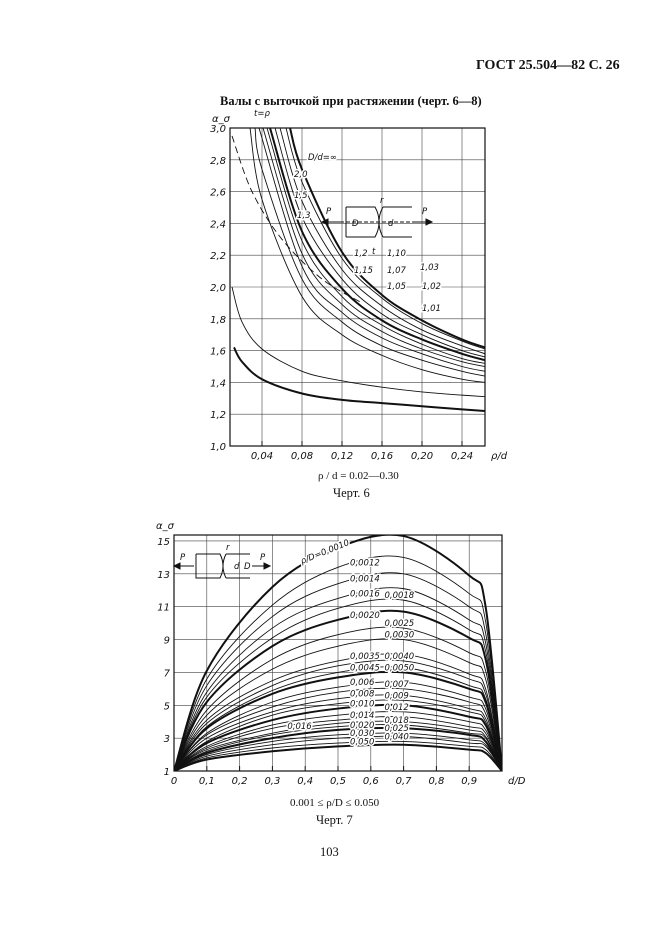 This screenshot has height=936, width=661. What do you see at coordinates (382, 456) in the screenshot?
I see `x-tick-label: 0,16` at bounding box center [382, 456].